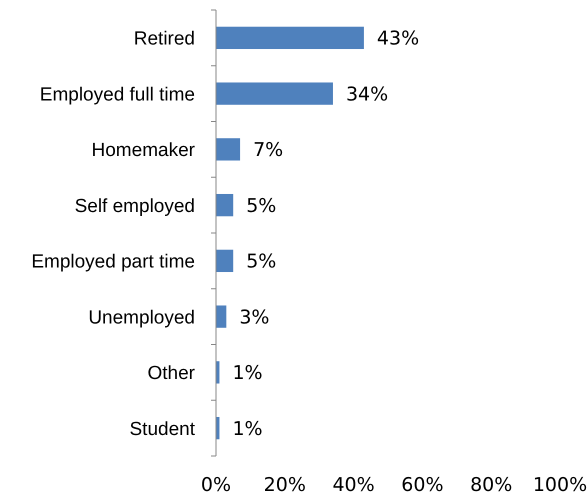  What do you see at coordinates (144, 151) in the screenshot?
I see `y-tick-label: Homemaker` at bounding box center [144, 151].